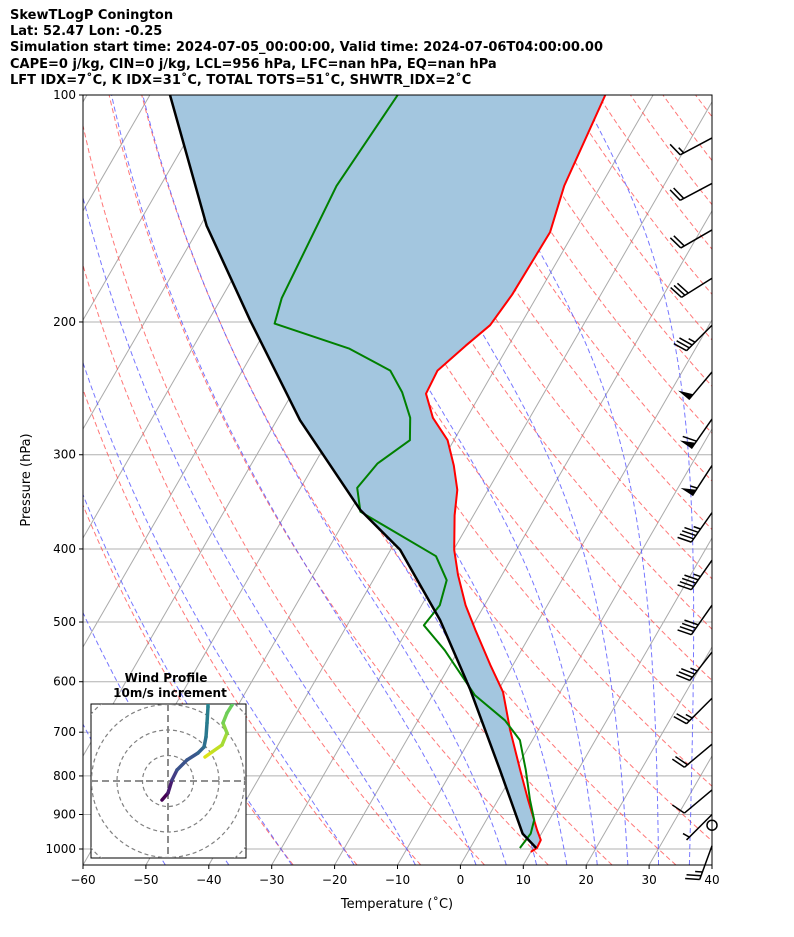  Describe the element at coordinates (586, 880) in the screenshot. I see `x-tick-label: 20` at that location.